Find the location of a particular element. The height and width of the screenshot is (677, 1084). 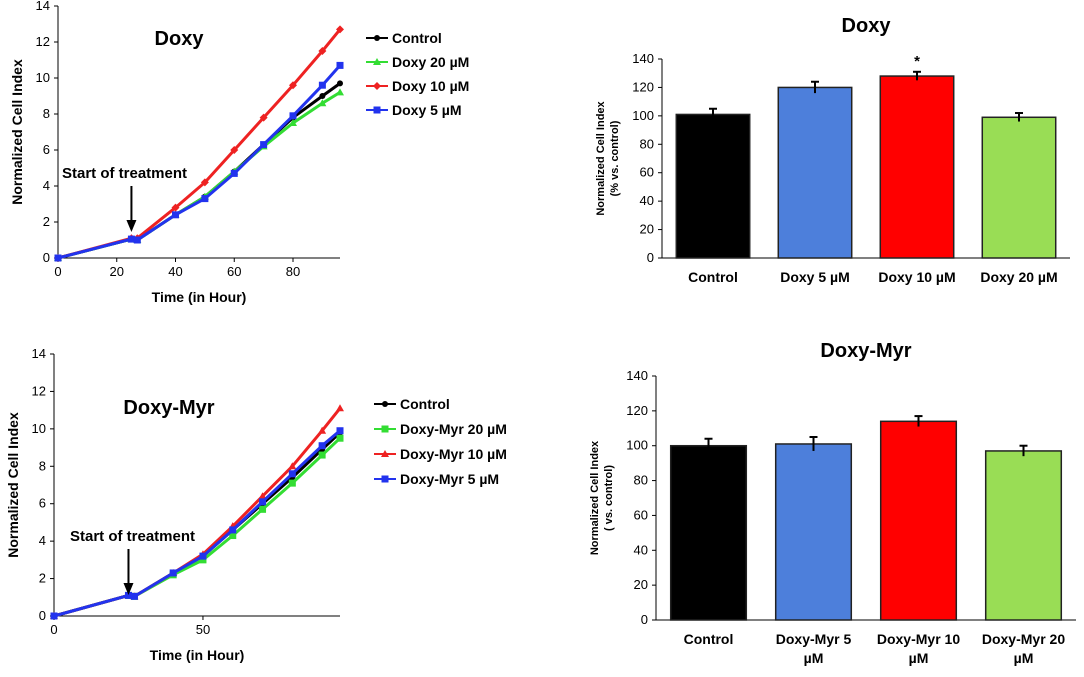

doxy-myr-bar-y-tick-label: 60 is located at coordinates (641, 514).